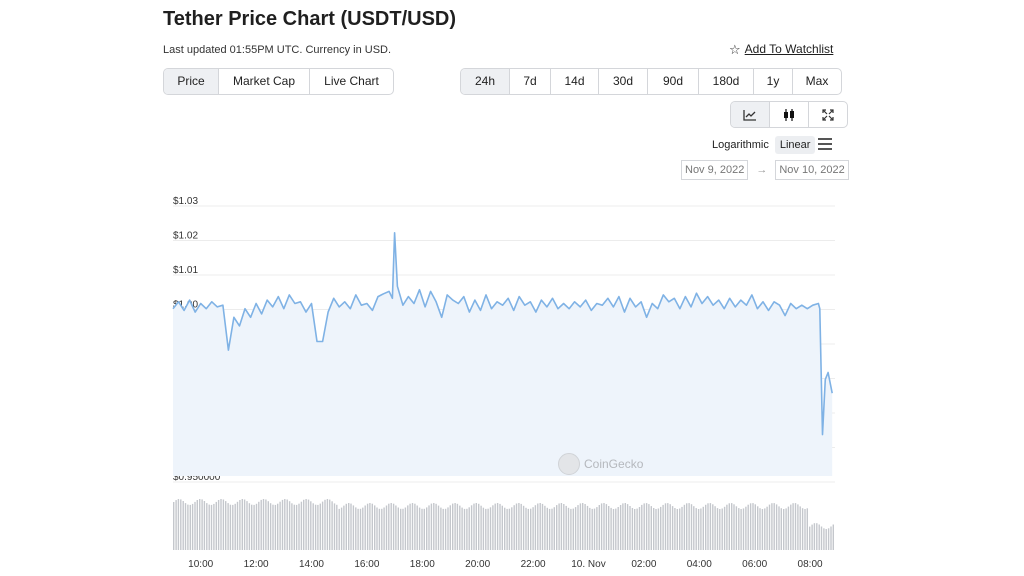  I want to click on x-tick-label: 14:00, so click(311, 564).